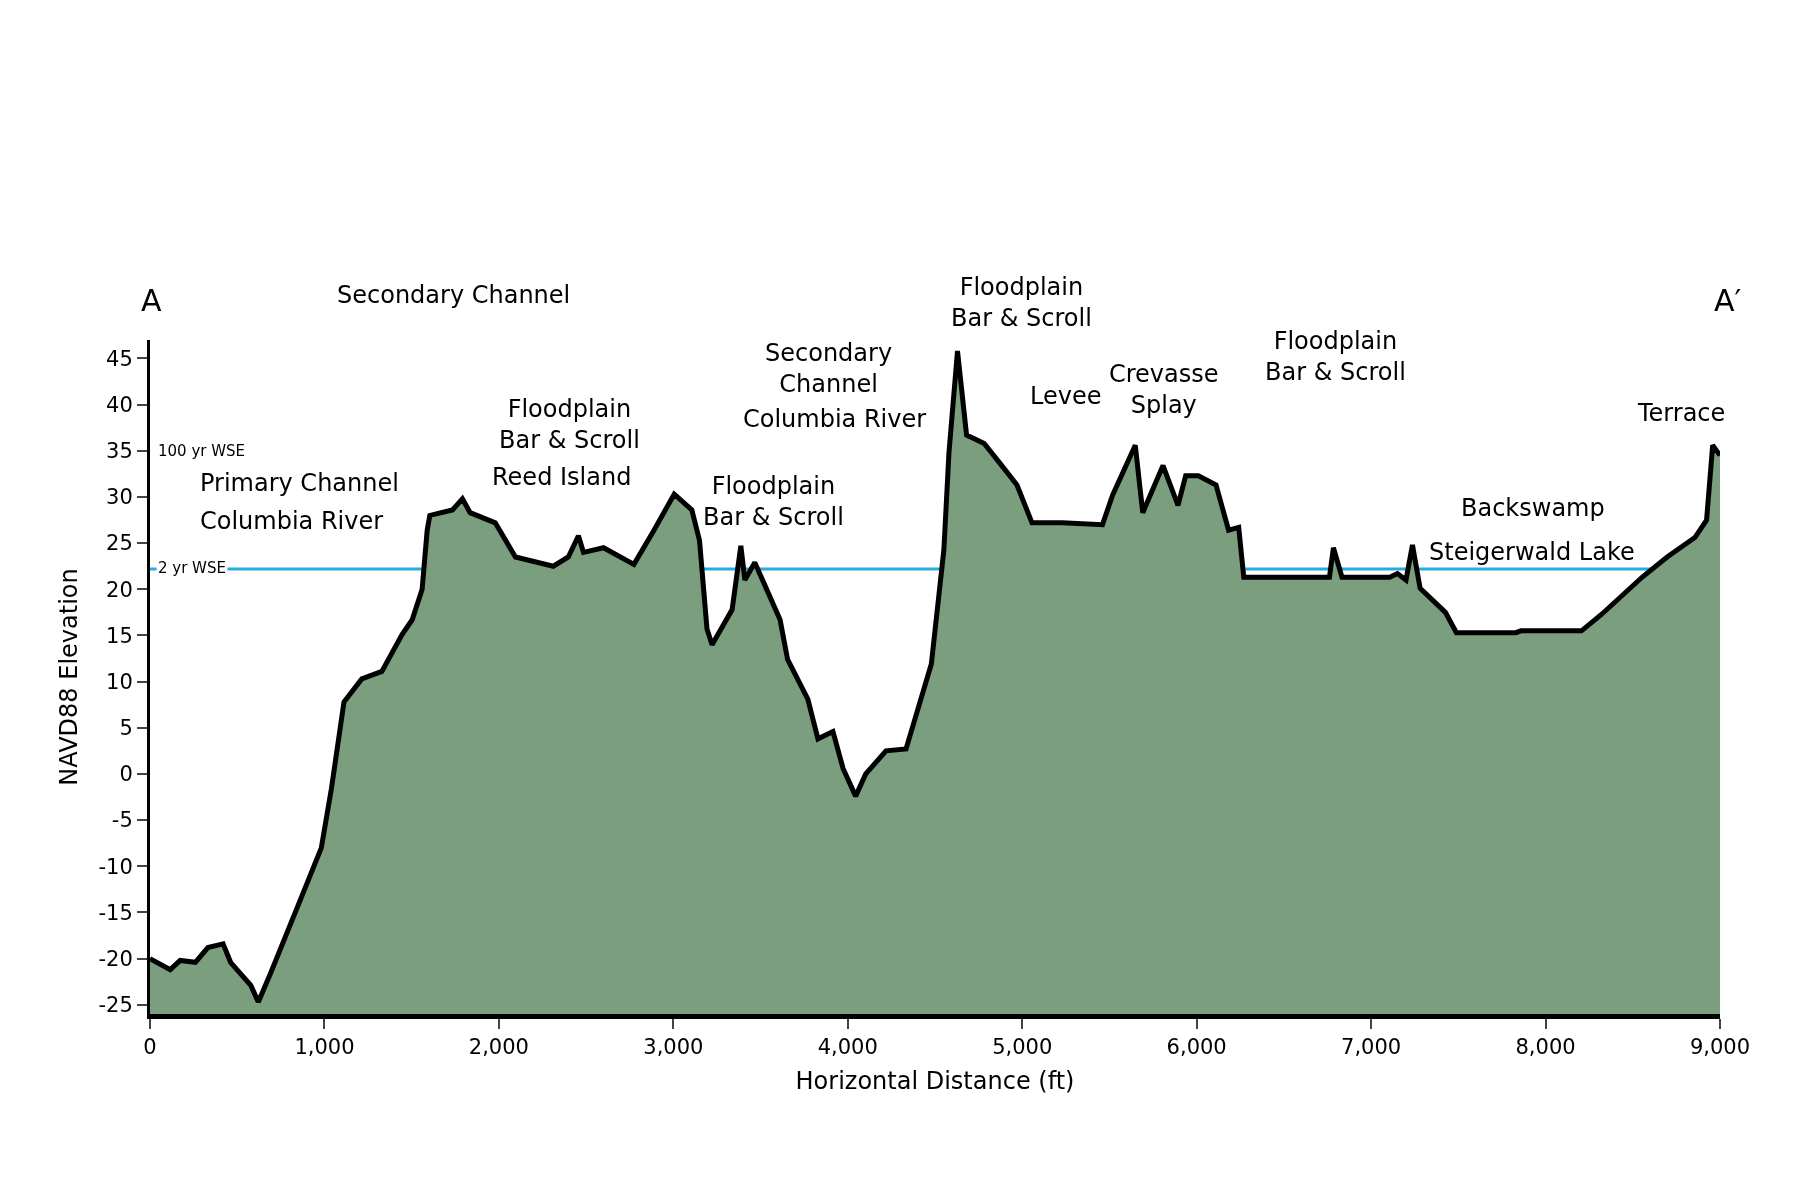 The image size is (1798, 1186). Describe the element at coordinates (119, 589) in the screenshot. I see `y-tick-label: 20` at that location.